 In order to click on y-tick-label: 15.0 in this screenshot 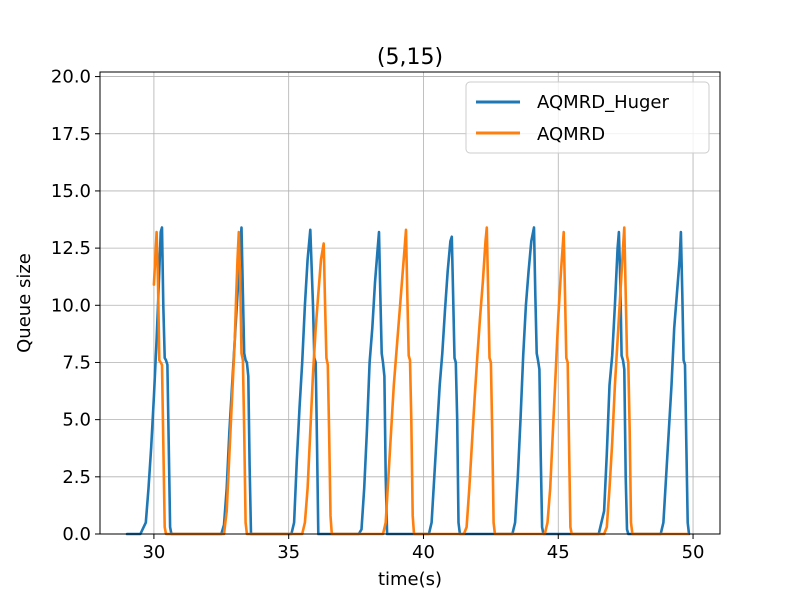, I will do `click(71, 191)`.